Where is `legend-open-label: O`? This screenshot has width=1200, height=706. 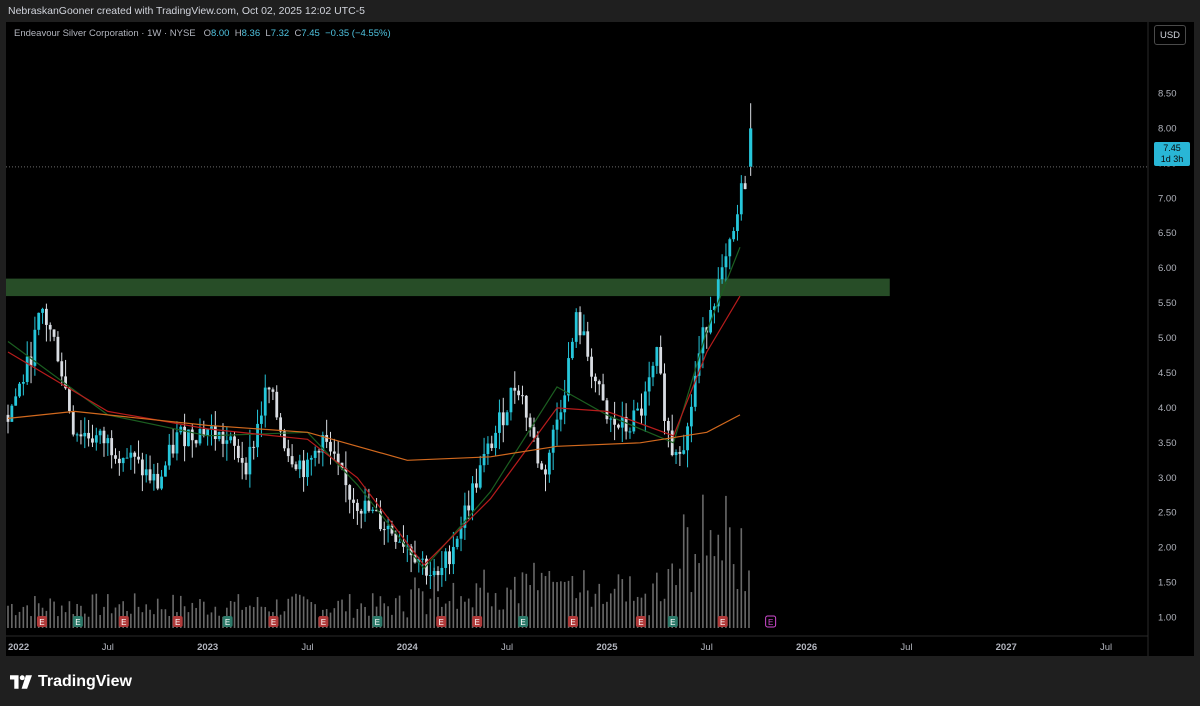 legend-open-label: O is located at coordinates (207, 33).